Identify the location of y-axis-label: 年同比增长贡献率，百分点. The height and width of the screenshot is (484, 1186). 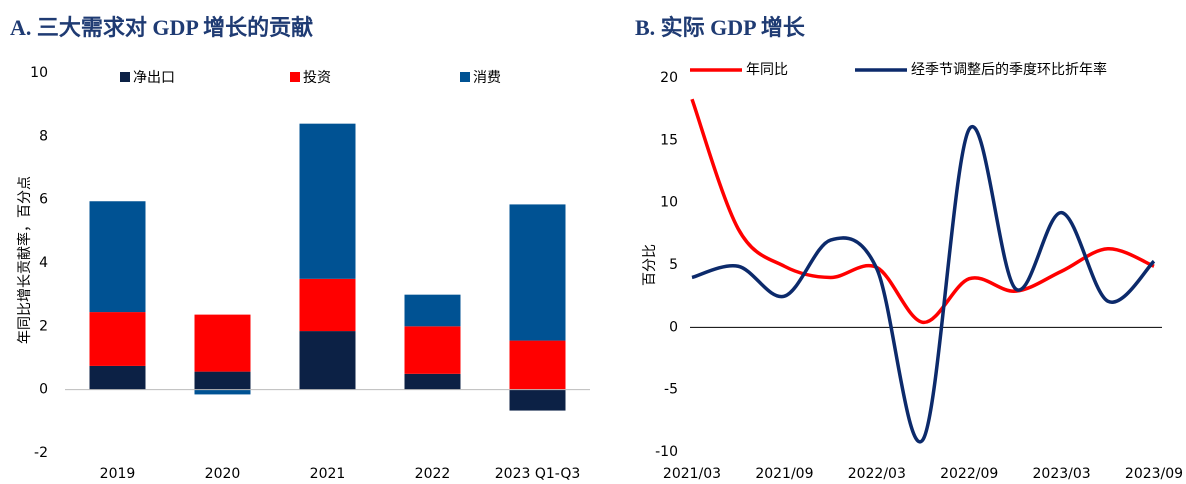
(24, 260).